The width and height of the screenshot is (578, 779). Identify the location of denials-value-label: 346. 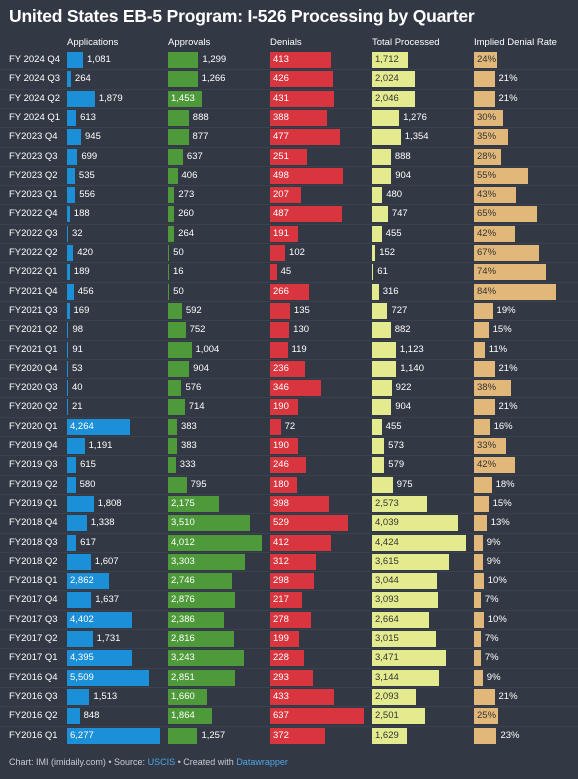
(281, 388).